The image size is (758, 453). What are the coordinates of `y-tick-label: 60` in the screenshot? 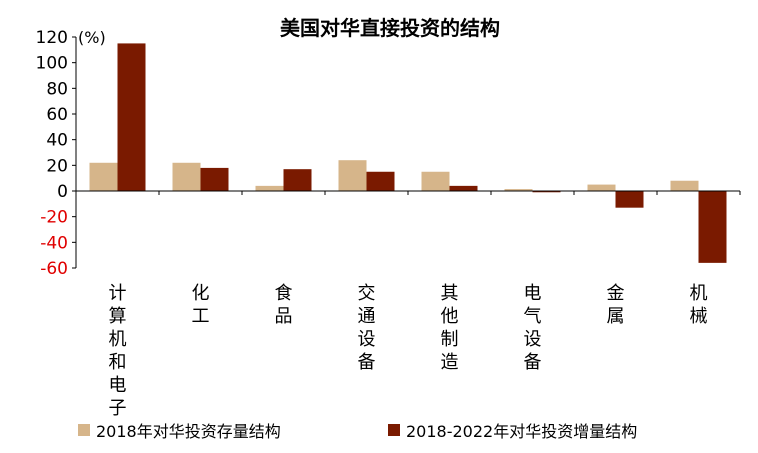 It's located at (57, 115).